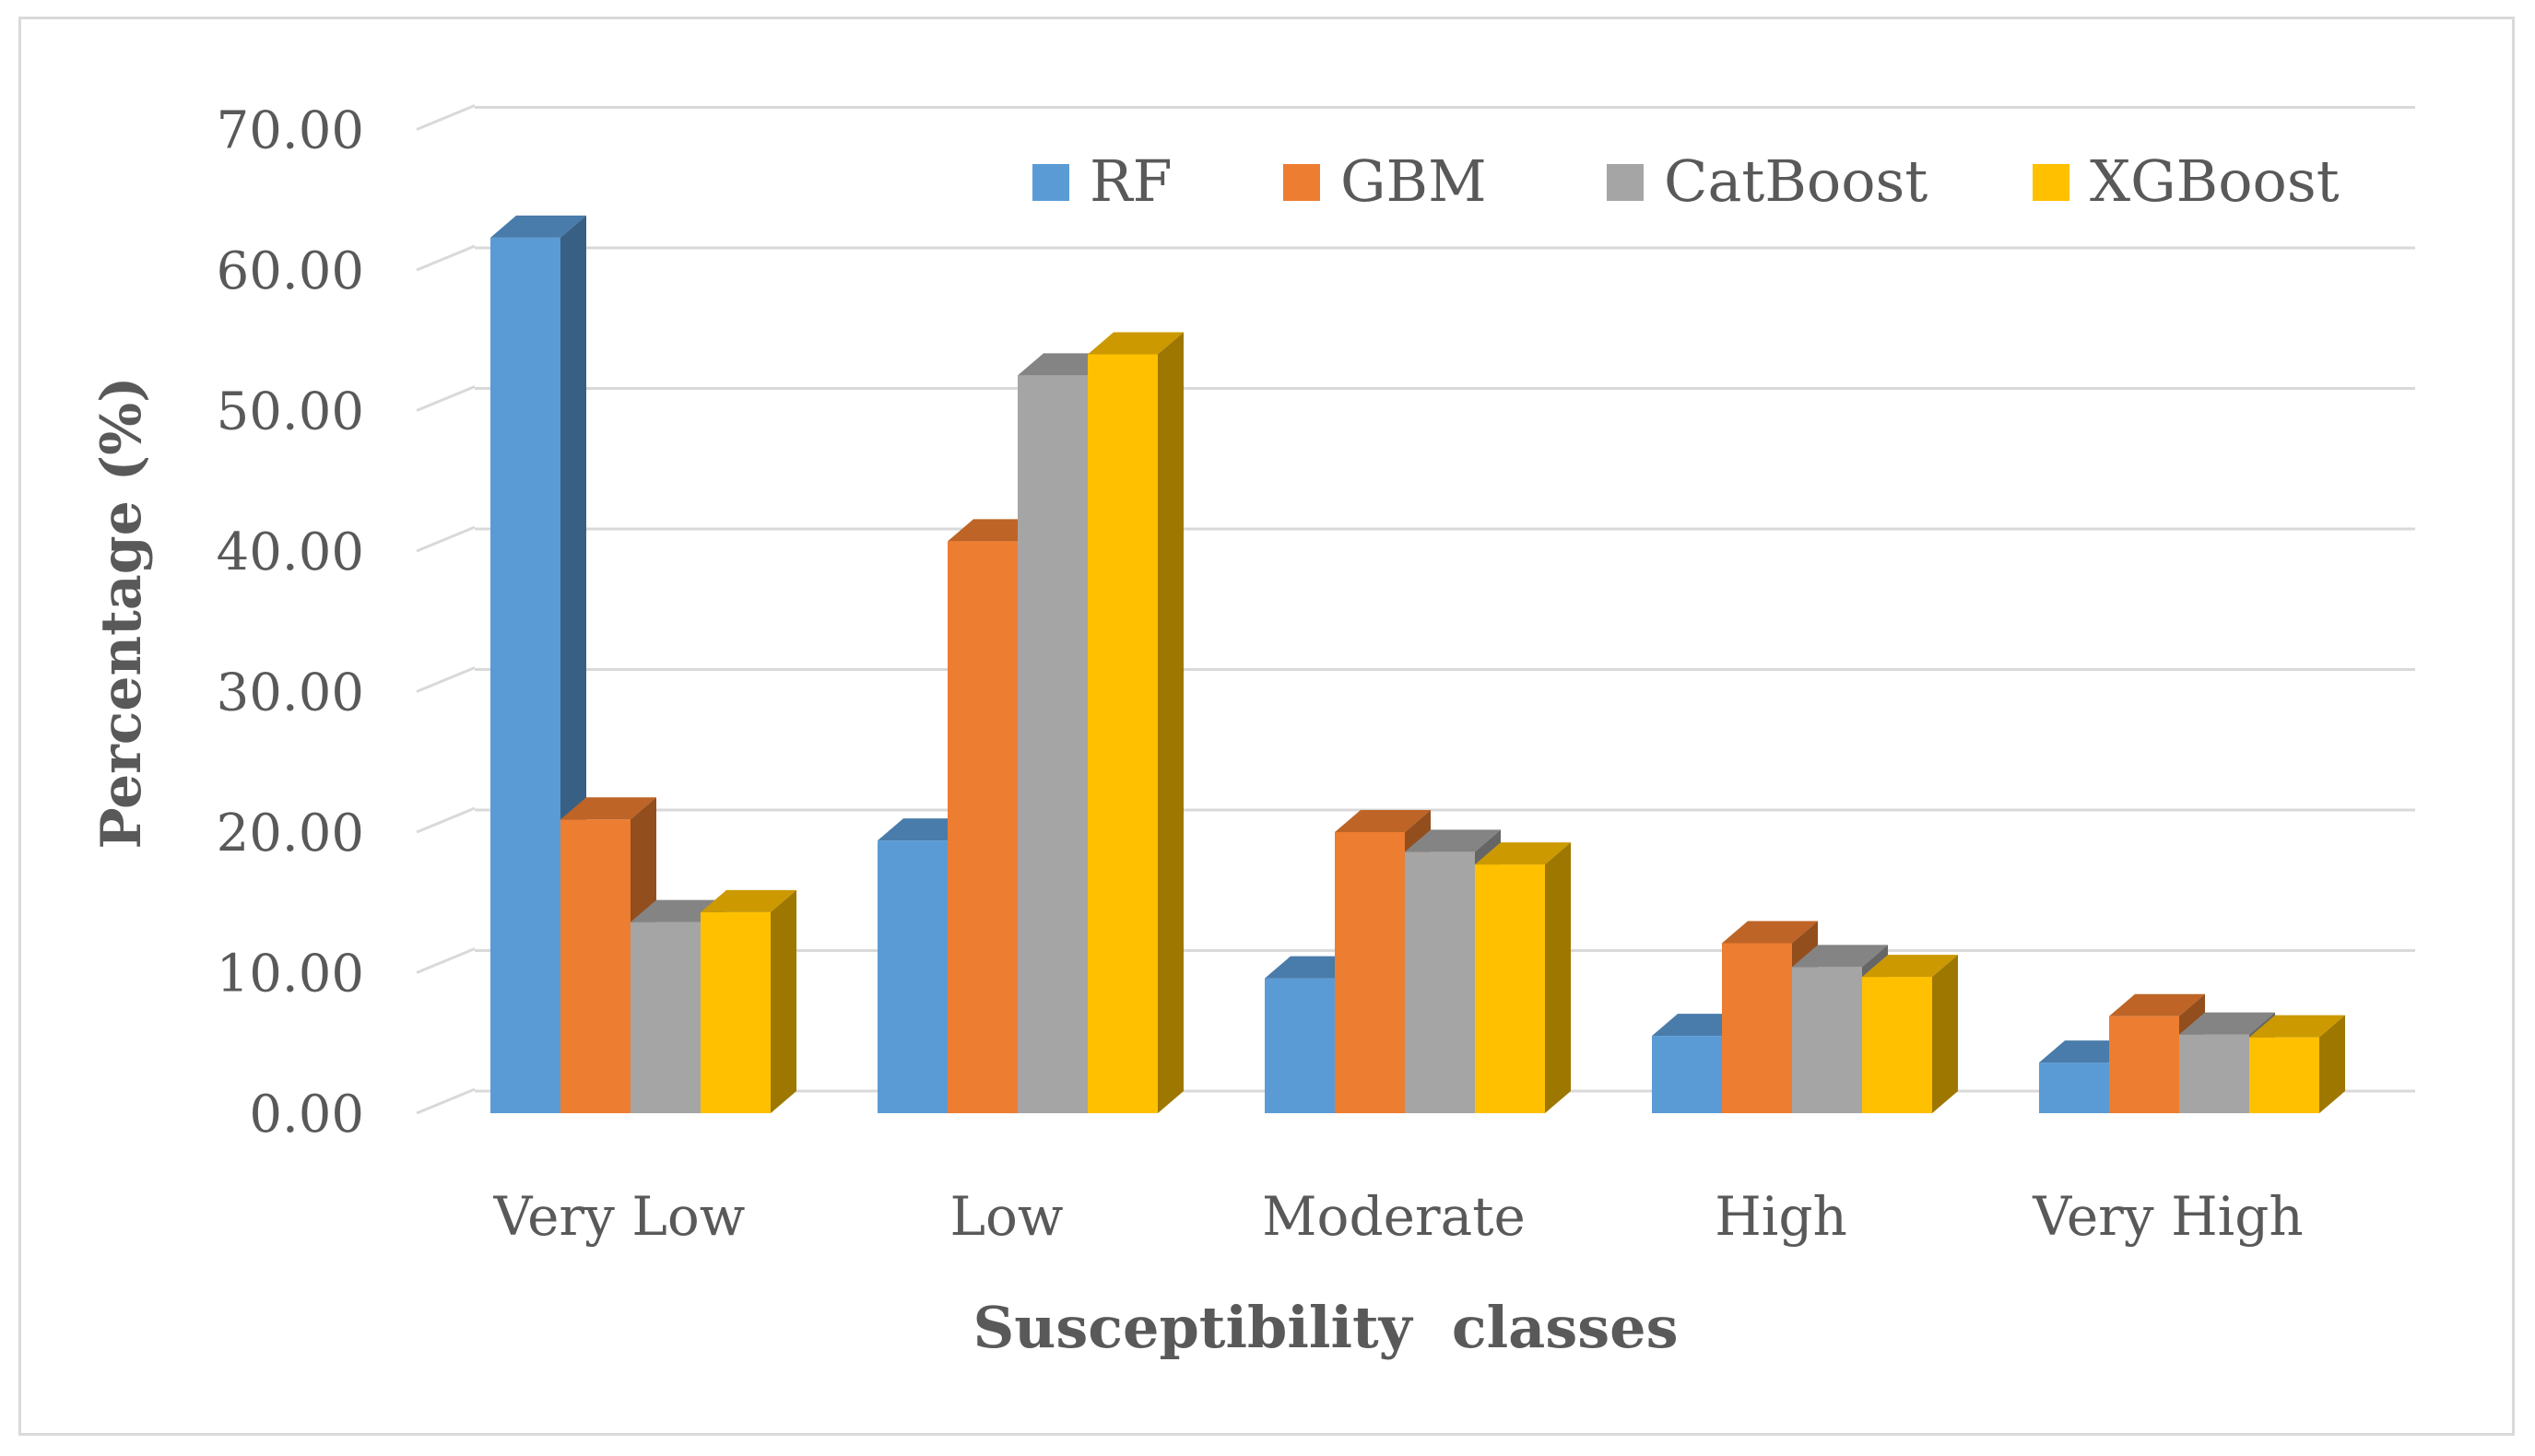 The width and height of the screenshot is (2535, 1456). I want to click on x-tick-label: Low, so click(1006, 1216).